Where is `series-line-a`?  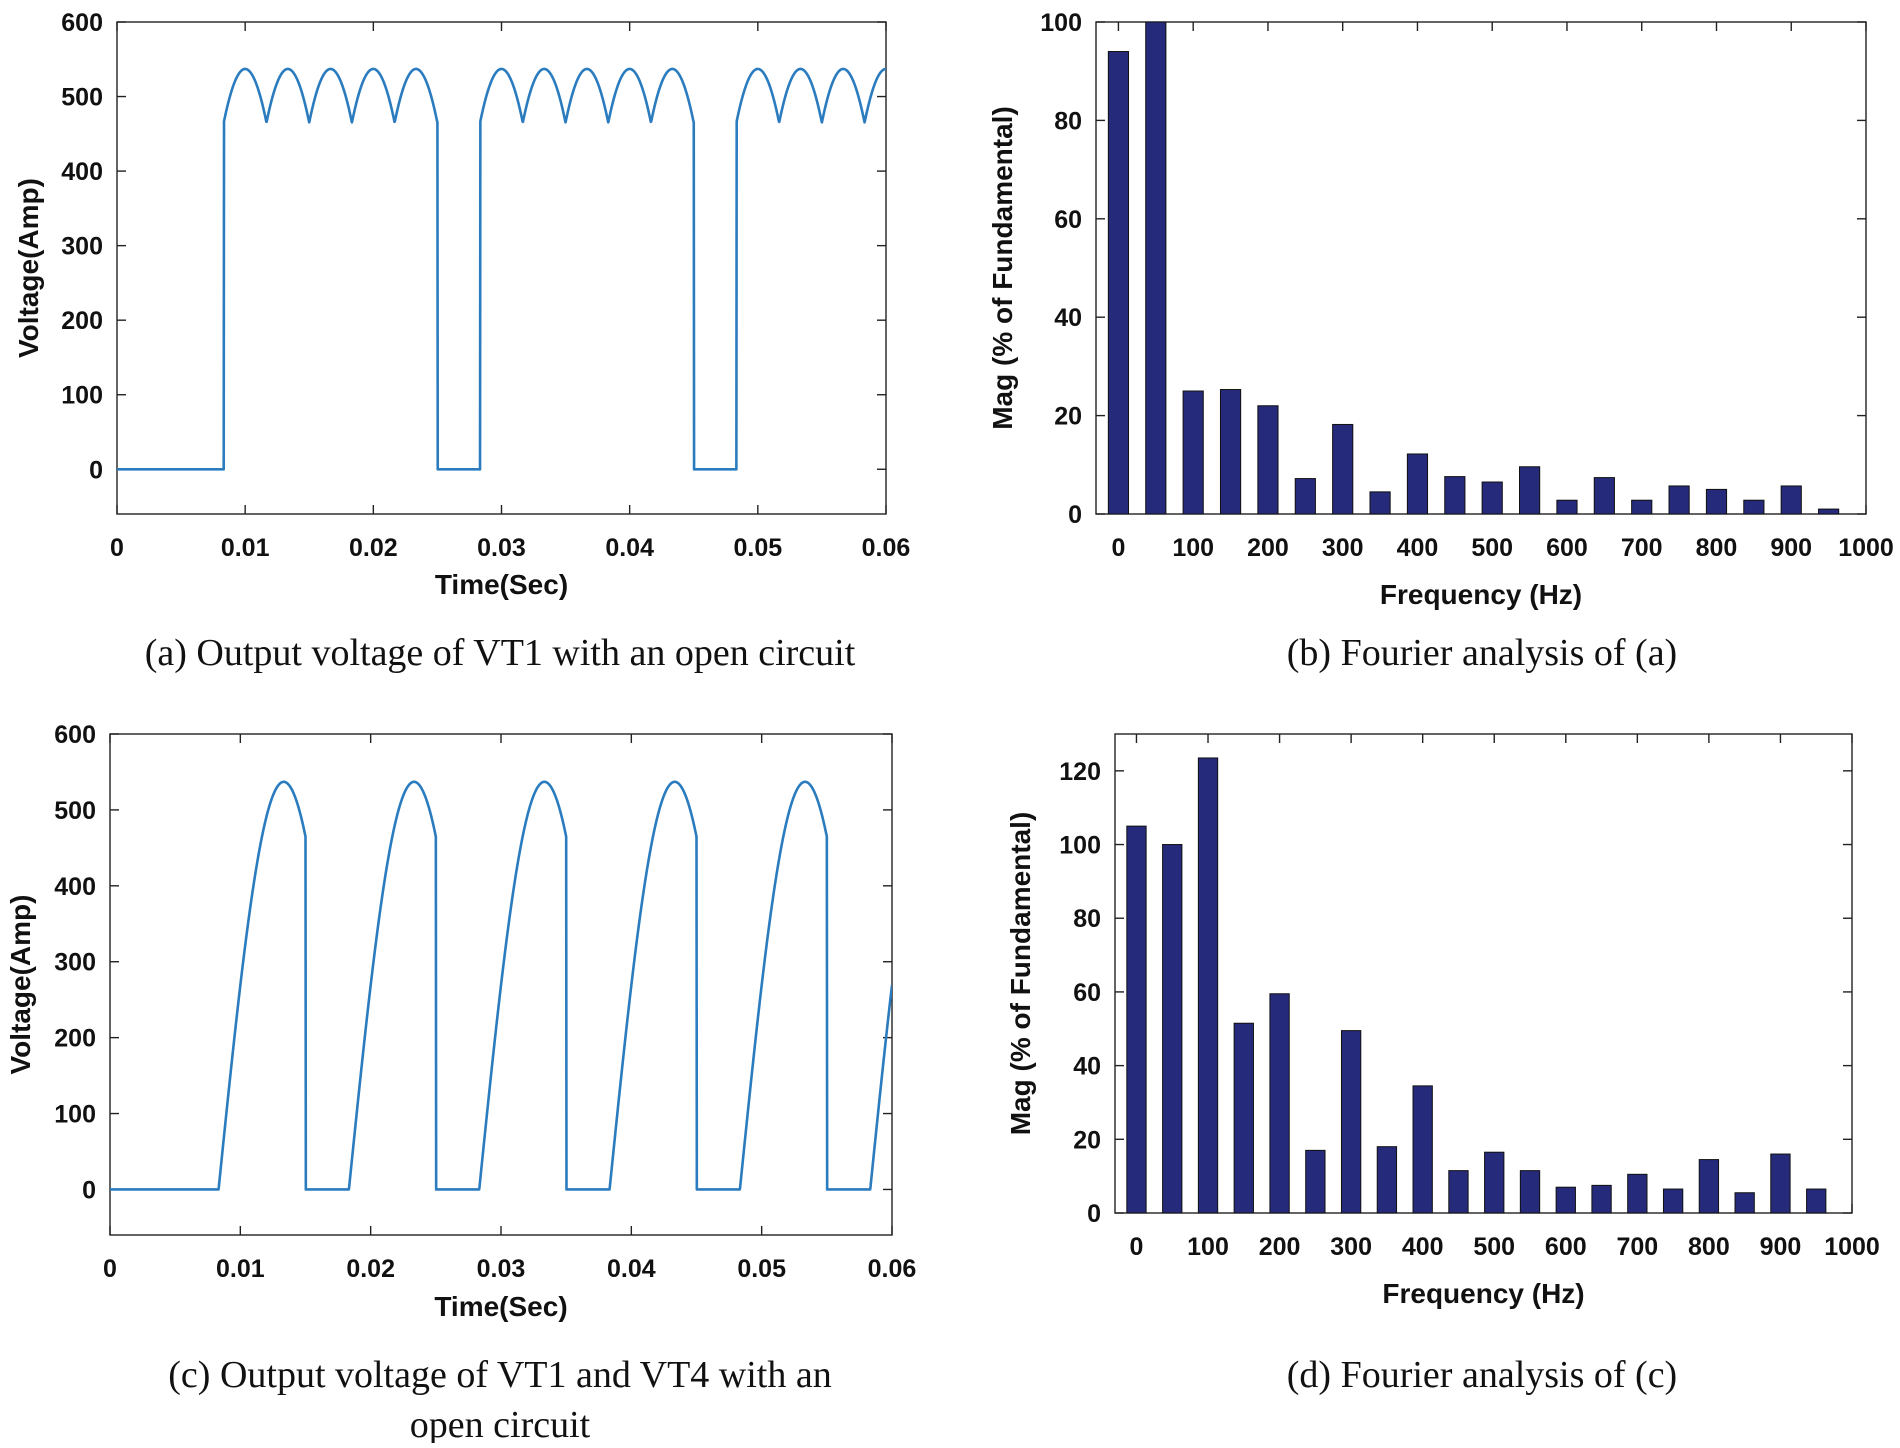
series-line-a is located at coordinates (501, 269).